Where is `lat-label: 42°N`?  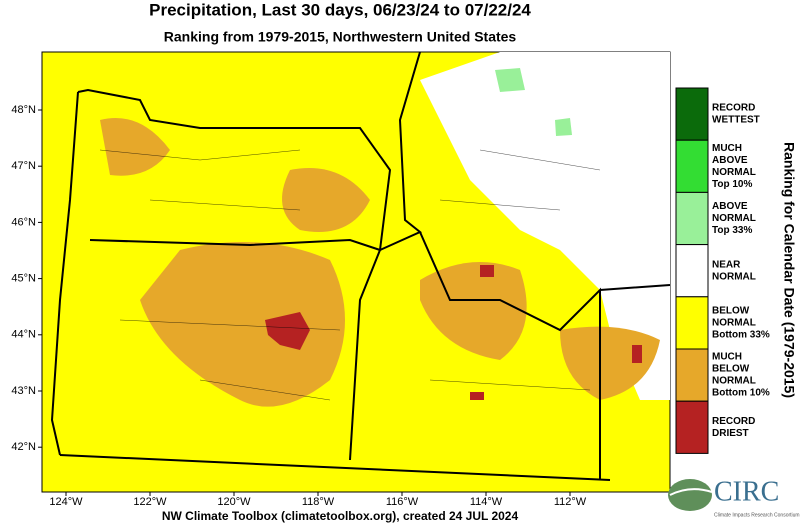 lat-label: 42°N is located at coordinates (23, 447).